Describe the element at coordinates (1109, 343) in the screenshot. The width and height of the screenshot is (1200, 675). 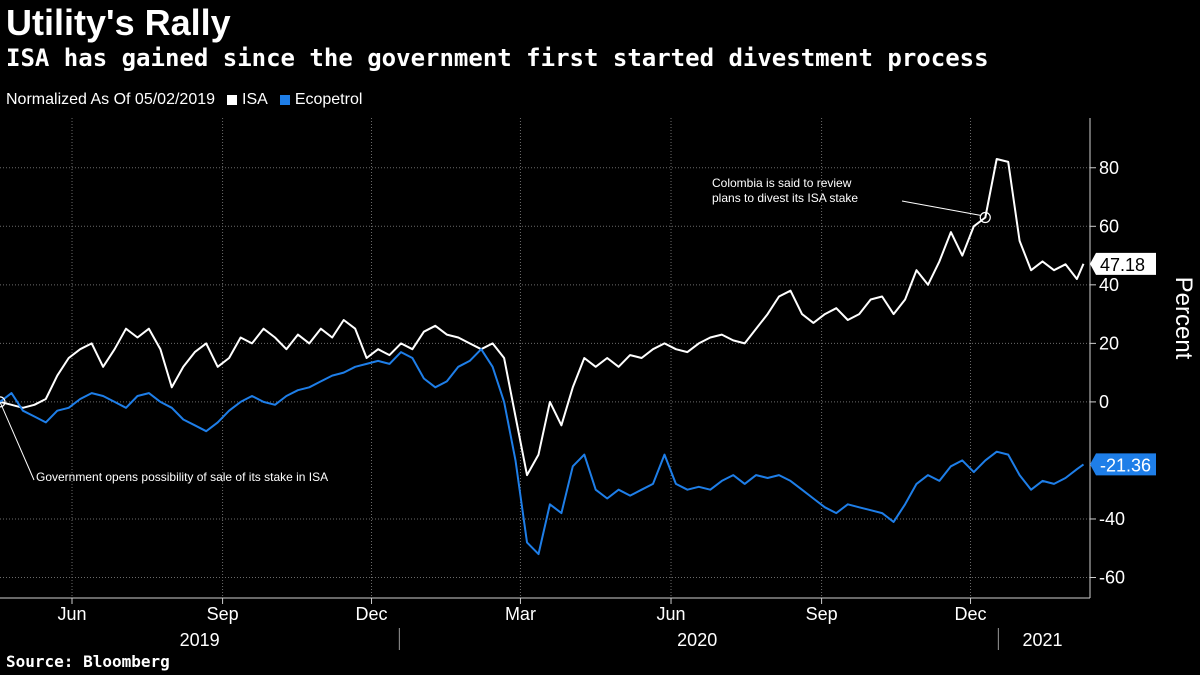
I see `y-tick-label: 20` at that location.